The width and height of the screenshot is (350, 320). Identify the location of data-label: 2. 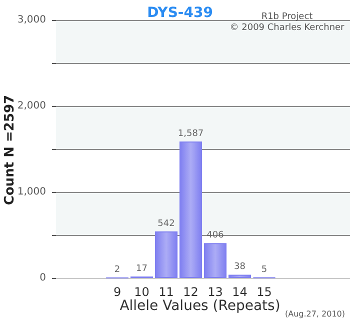
(117, 269).